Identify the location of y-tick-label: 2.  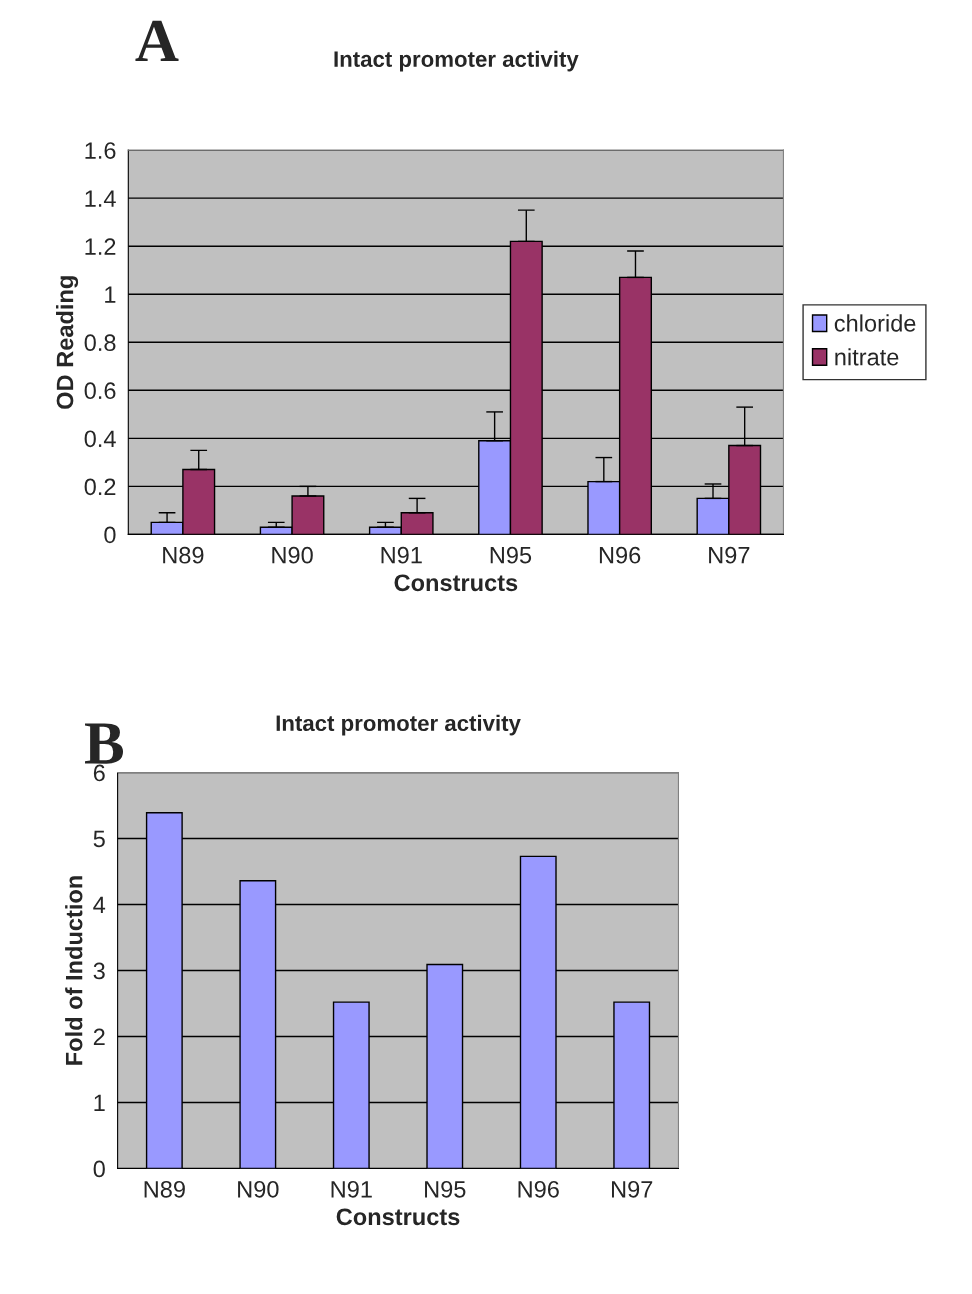
(99, 1037).